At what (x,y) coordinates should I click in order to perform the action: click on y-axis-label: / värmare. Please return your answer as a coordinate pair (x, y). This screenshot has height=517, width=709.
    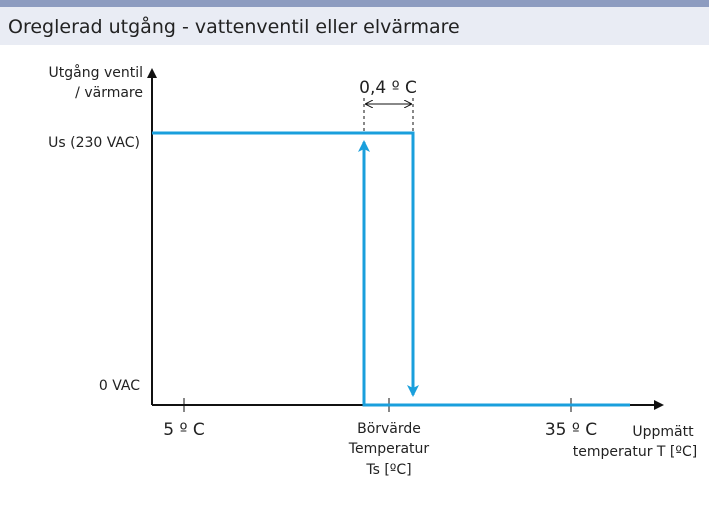
    Looking at the image, I should click on (109, 93).